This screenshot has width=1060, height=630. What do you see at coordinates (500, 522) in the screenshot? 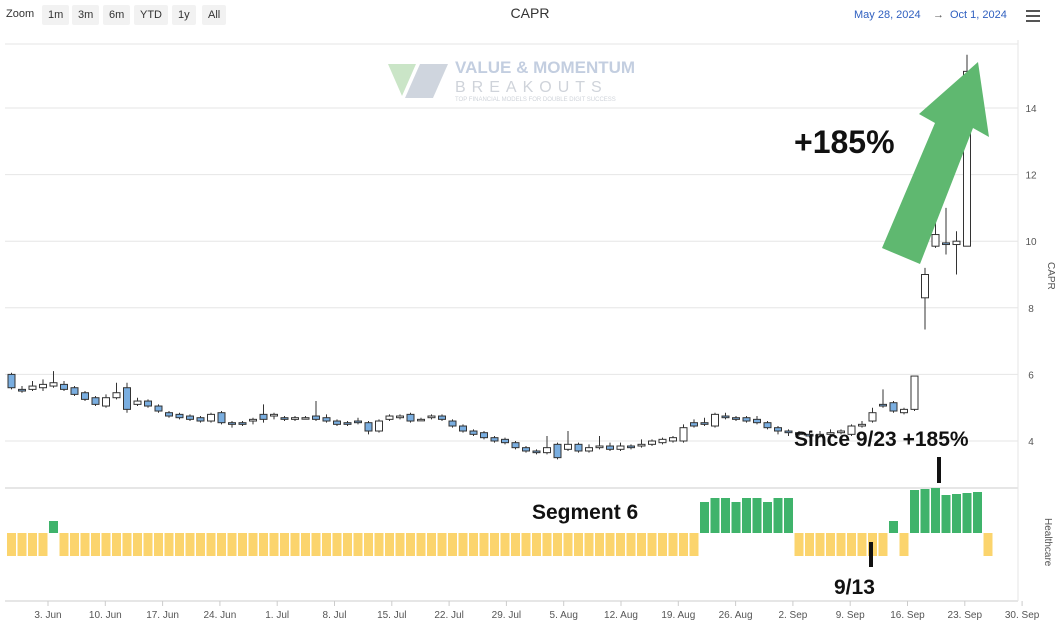
I see `segment-panel` at bounding box center [500, 522].